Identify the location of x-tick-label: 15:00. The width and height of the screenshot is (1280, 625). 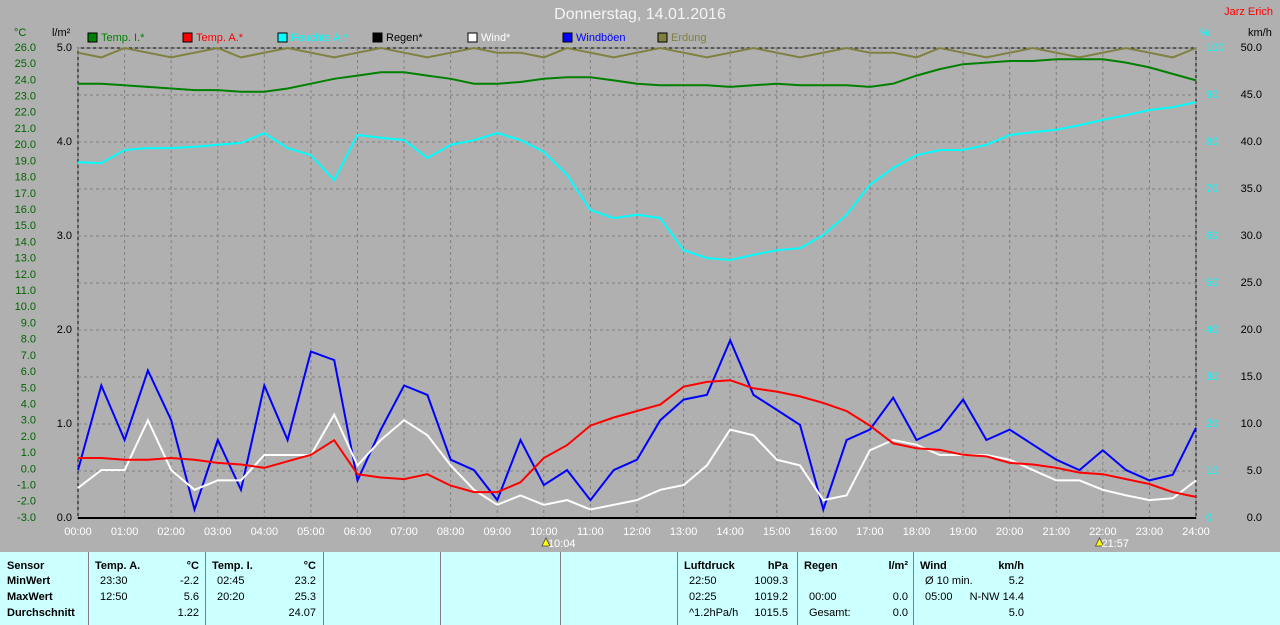
(777, 532).